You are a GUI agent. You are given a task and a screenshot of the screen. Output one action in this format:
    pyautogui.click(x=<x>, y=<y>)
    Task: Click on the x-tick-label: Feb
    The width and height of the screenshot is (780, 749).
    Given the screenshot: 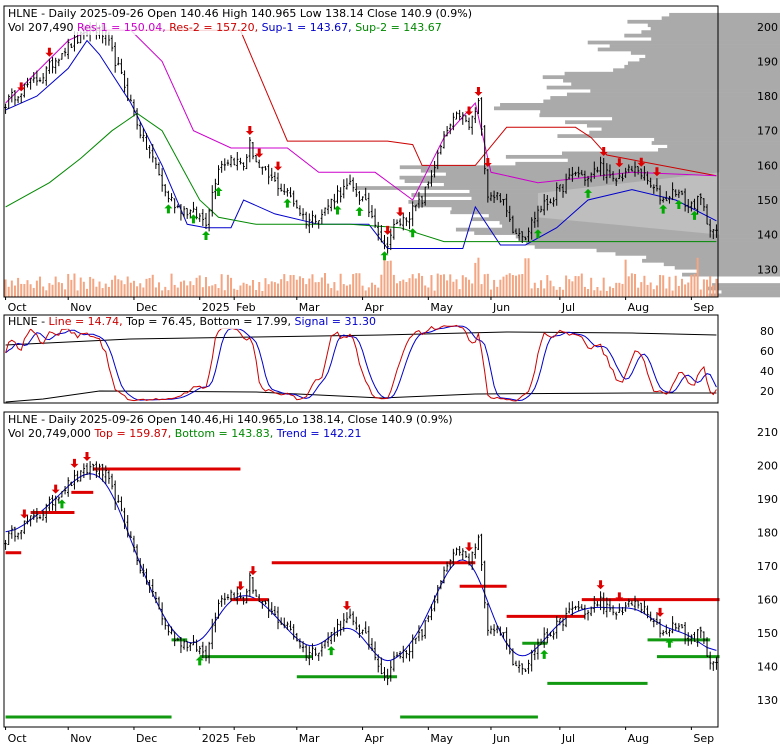 What is the action you would take?
    pyautogui.click(x=245, y=307)
    